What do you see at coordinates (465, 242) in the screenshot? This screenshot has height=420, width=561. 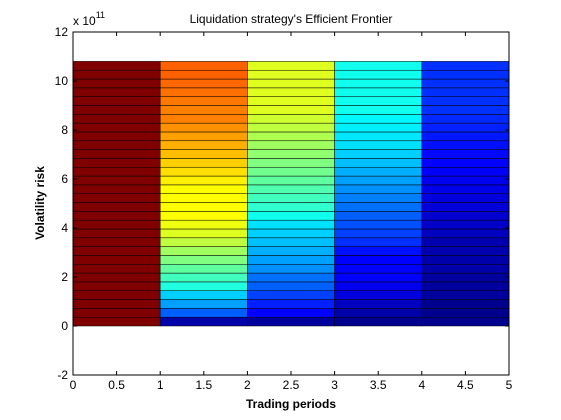 I see `heatmap-cell-c4-b9` at bounding box center [465, 242].